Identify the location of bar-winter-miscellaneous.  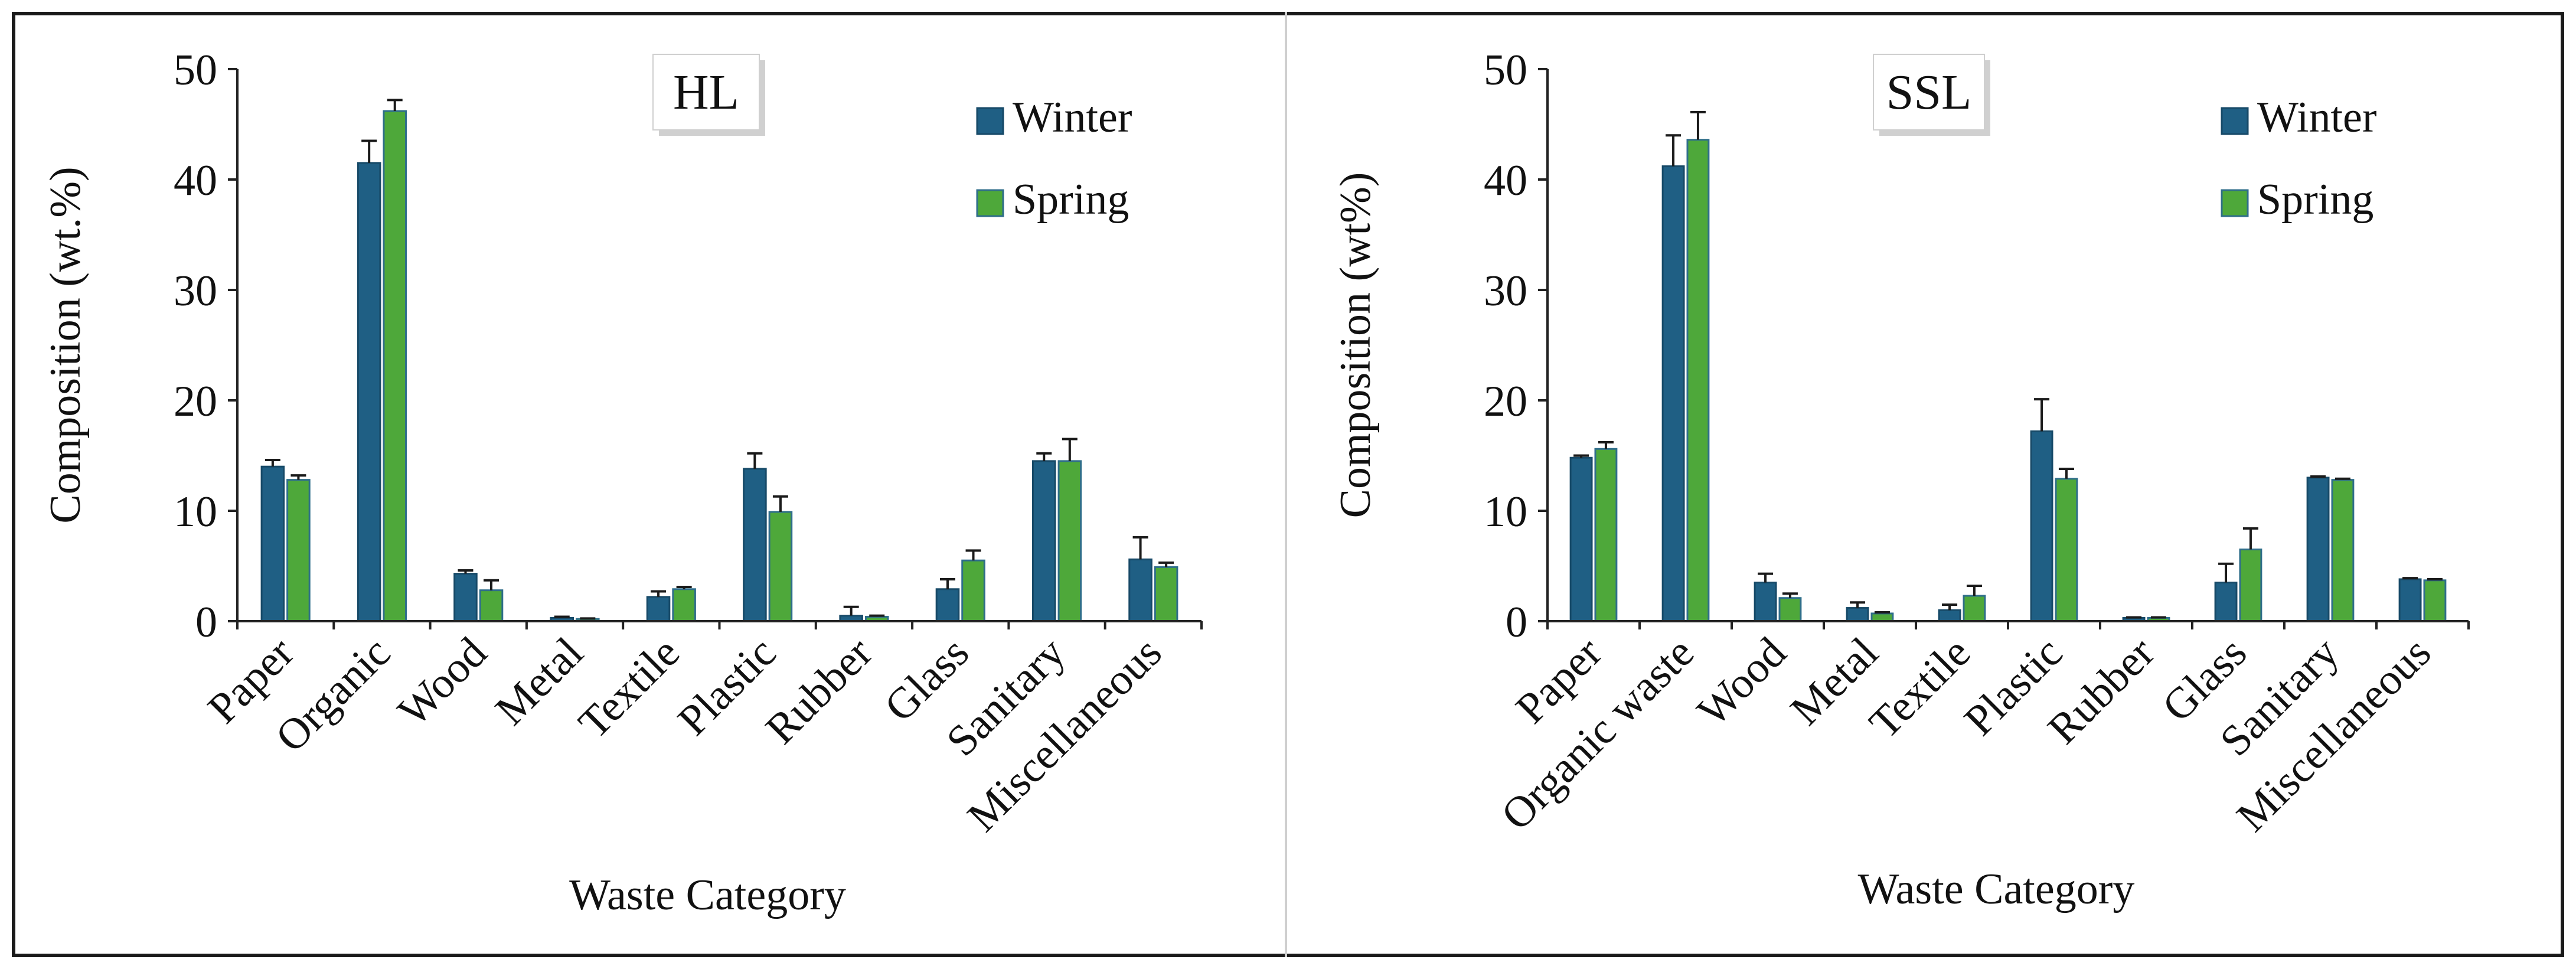
(2410, 600).